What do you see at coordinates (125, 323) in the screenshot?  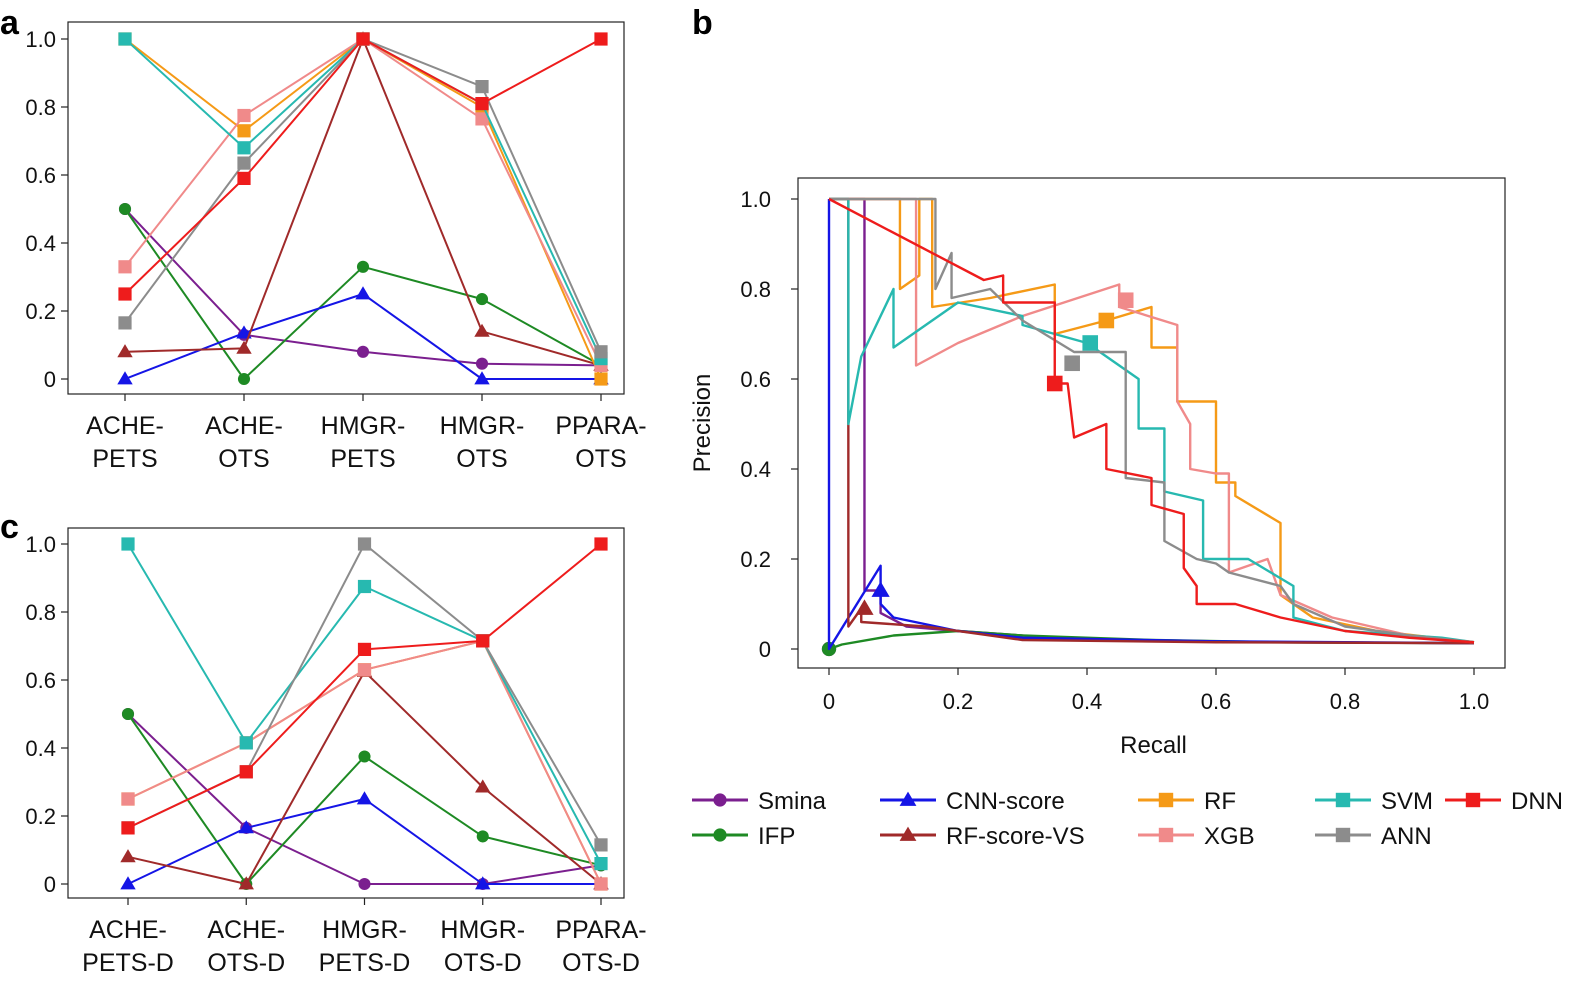 I see `data-point-ann` at bounding box center [125, 323].